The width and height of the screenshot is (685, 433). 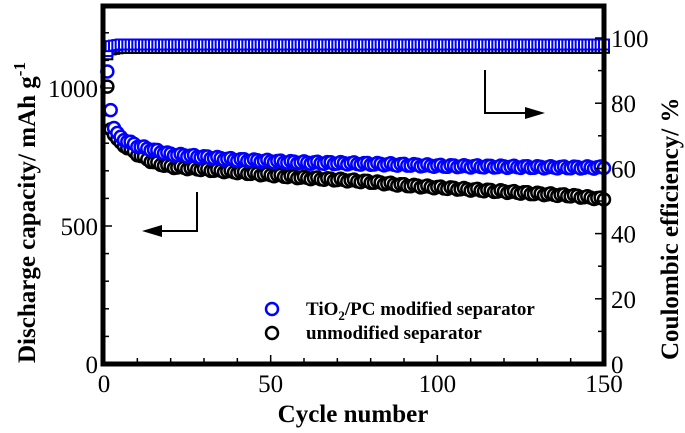 I want to click on x-axis-title: Cycle number, so click(x=353, y=414).